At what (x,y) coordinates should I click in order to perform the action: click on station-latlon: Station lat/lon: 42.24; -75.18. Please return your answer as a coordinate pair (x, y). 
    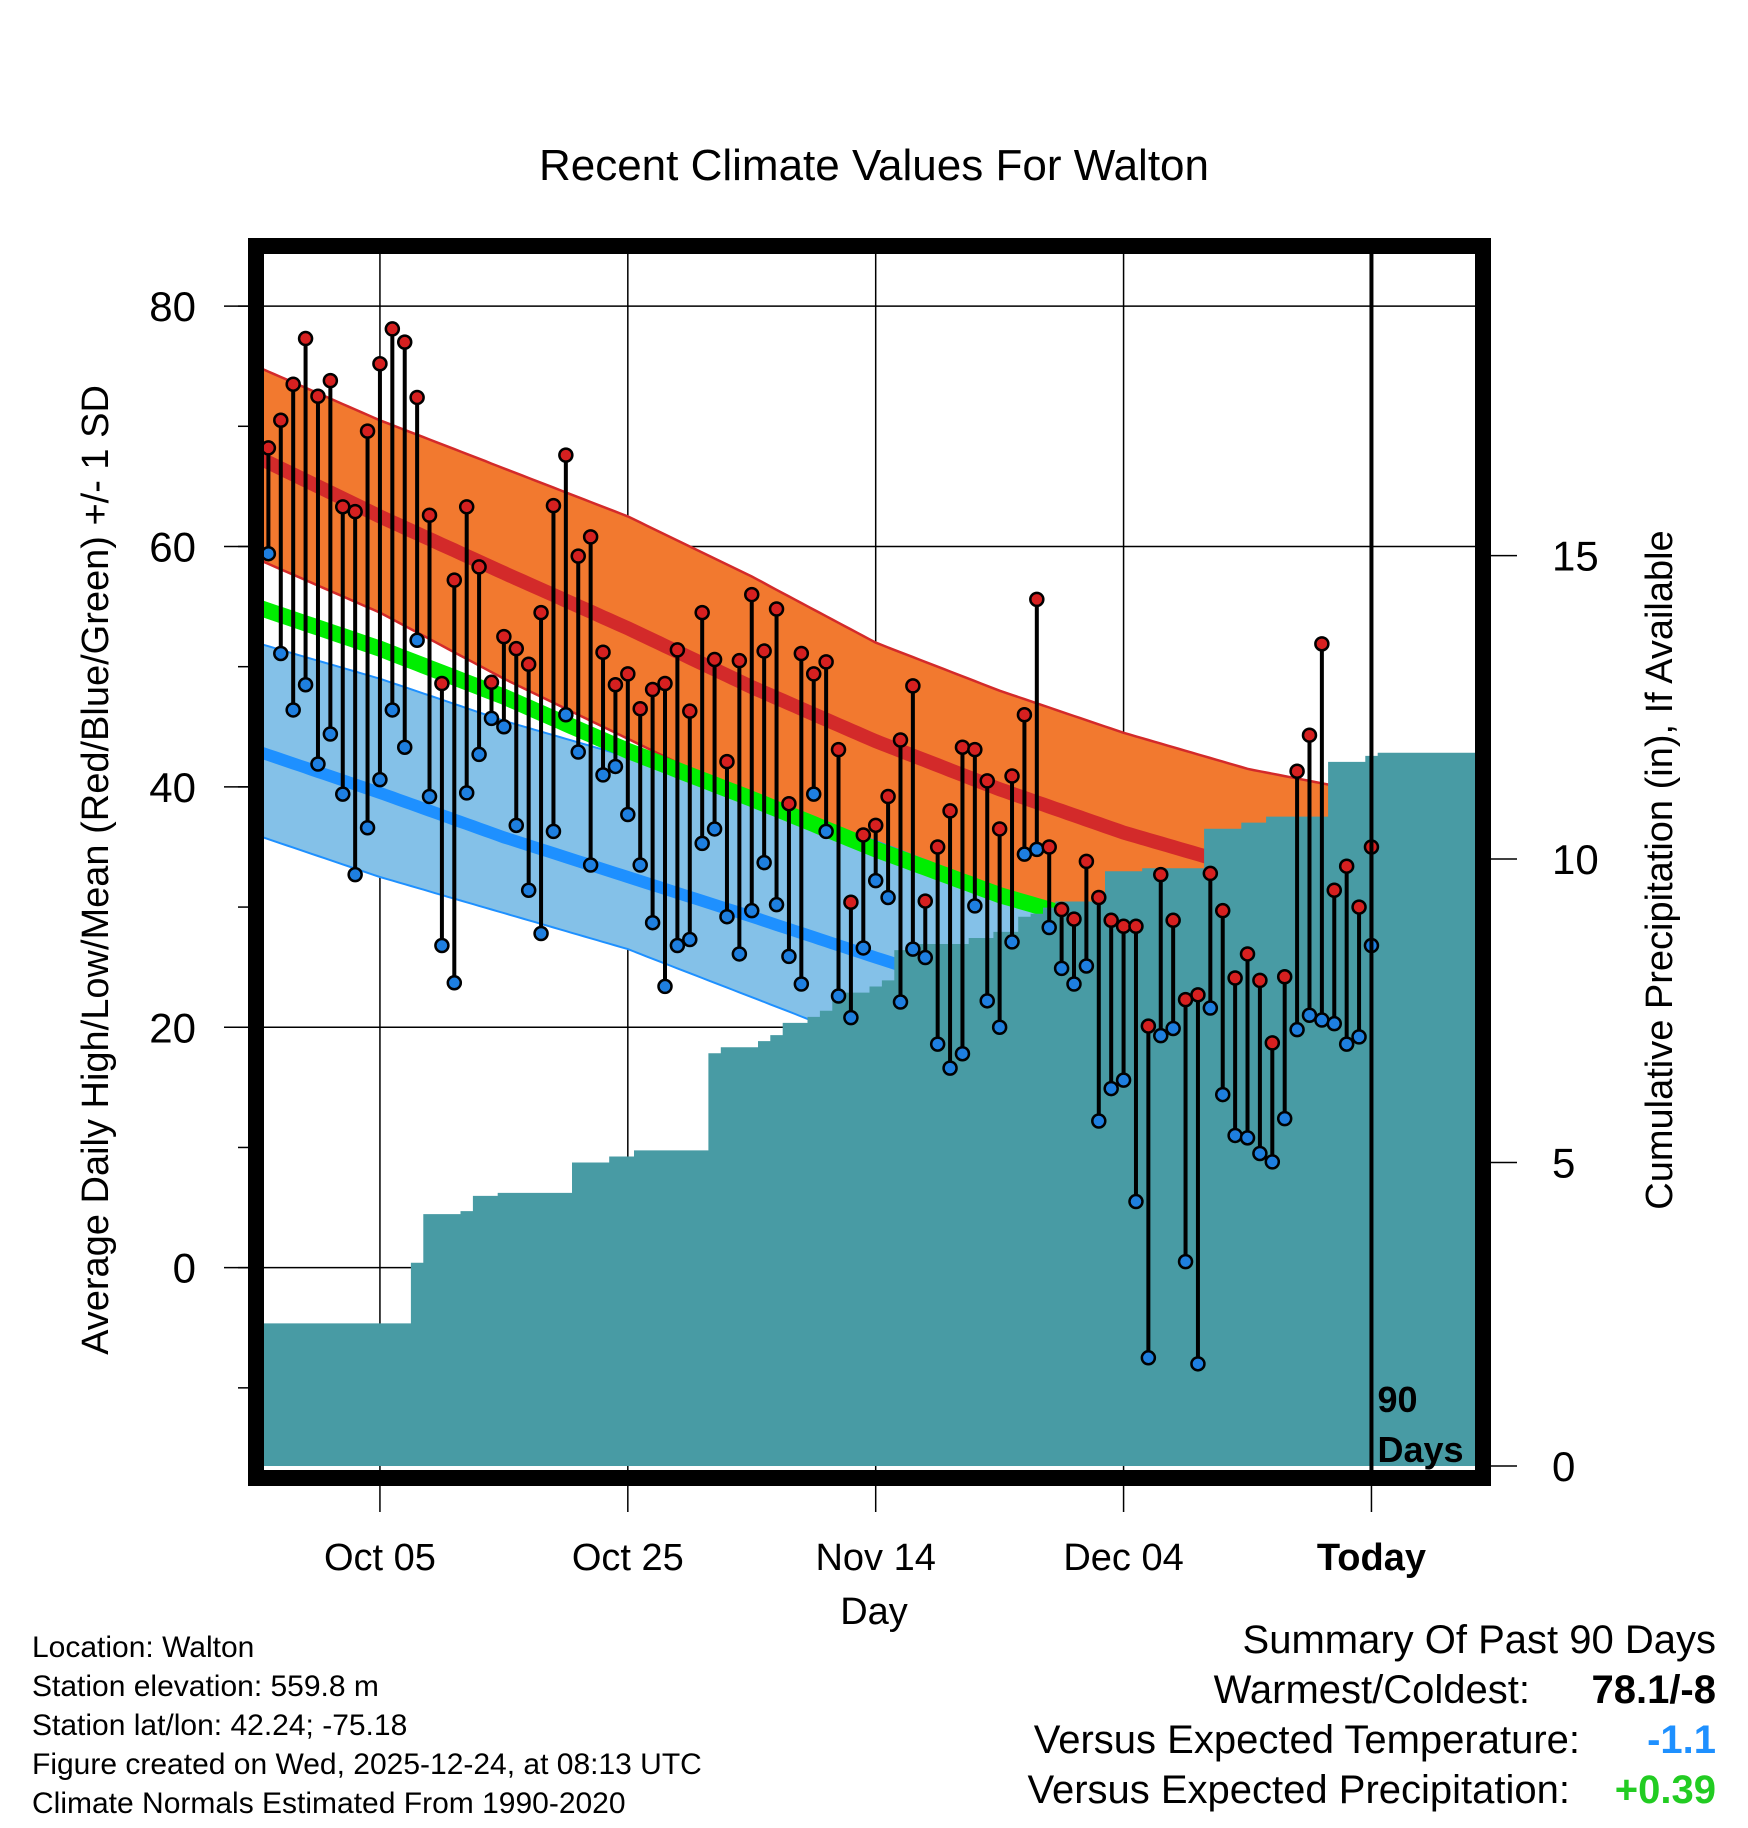
    Looking at the image, I should click on (220, 1725).